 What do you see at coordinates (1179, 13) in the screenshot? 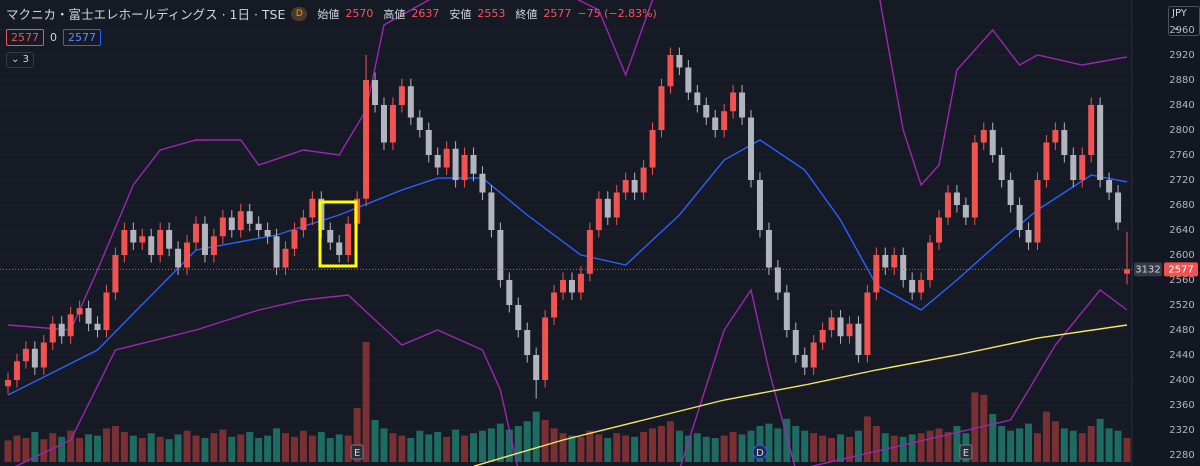
I see `currency: JPY` at bounding box center [1179, 13].